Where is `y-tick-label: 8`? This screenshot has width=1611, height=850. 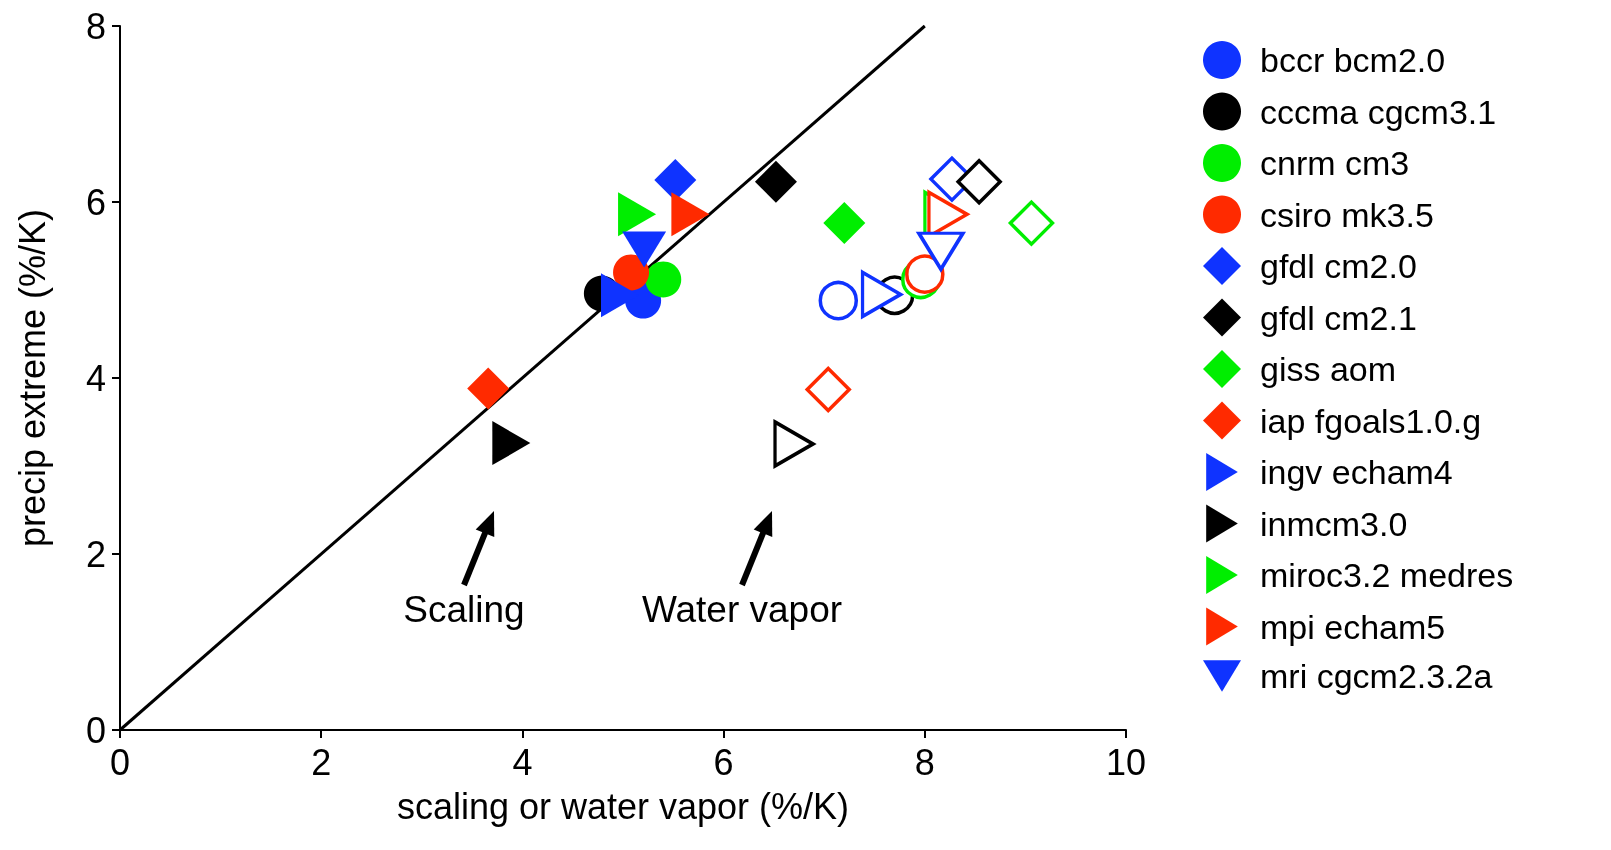
y-tick-label: 8 is located at coordinates (95, 26).